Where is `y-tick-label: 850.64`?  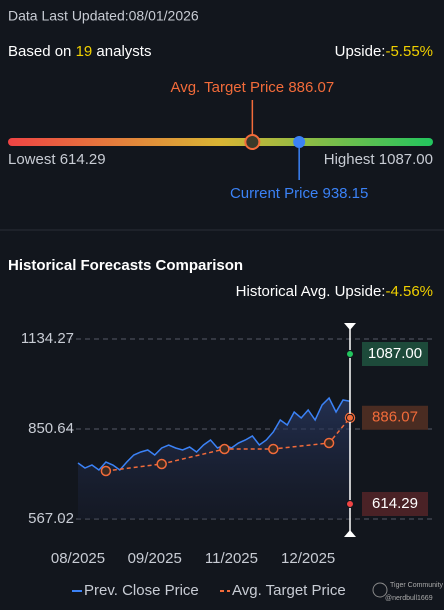
y-tick-label: 850.64 is located at coordinates (51, 428).